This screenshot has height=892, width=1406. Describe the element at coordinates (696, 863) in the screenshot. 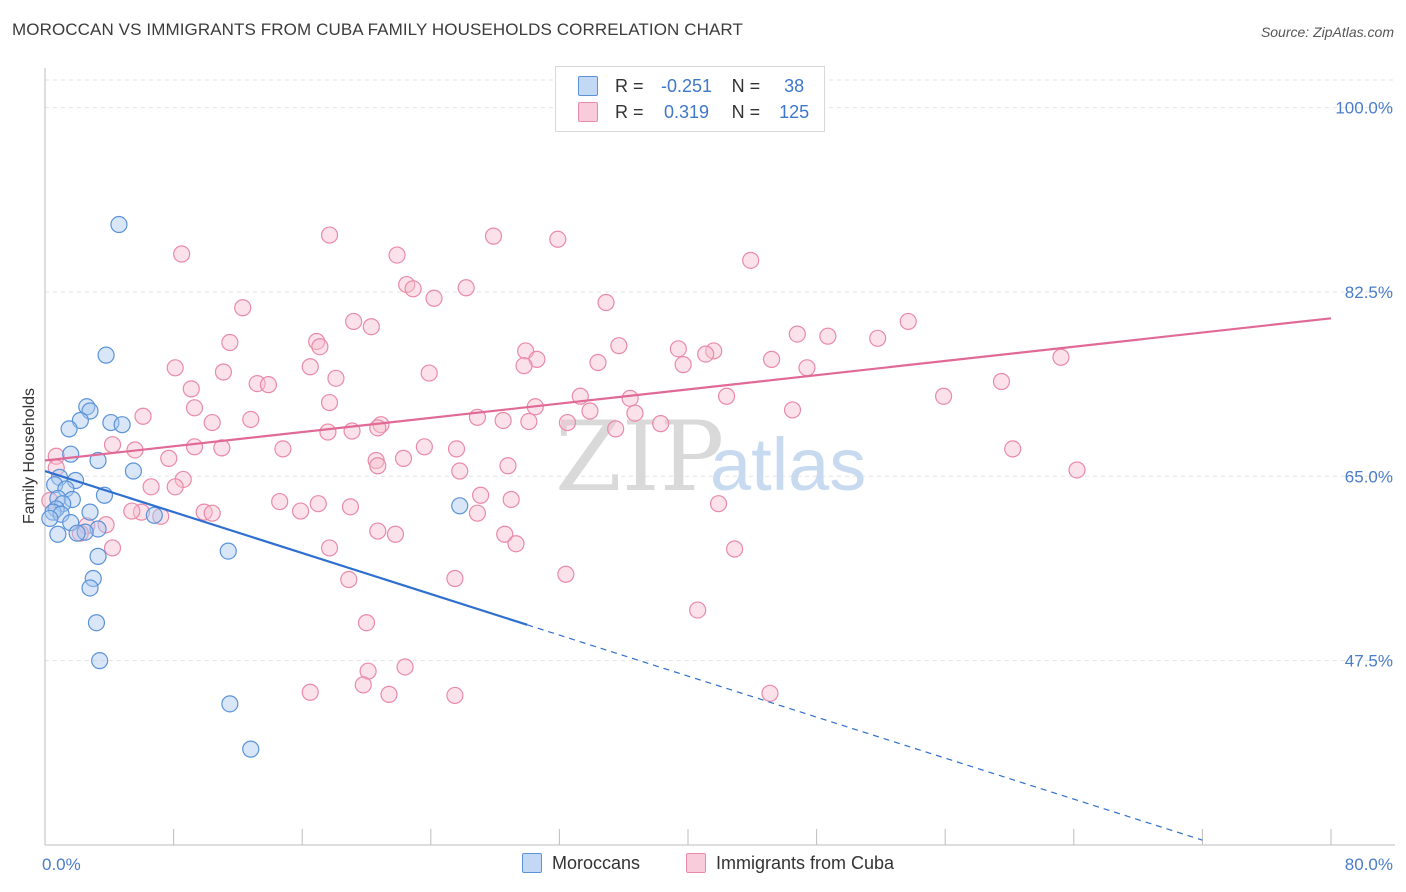

I see `pink-swatch` at that location.